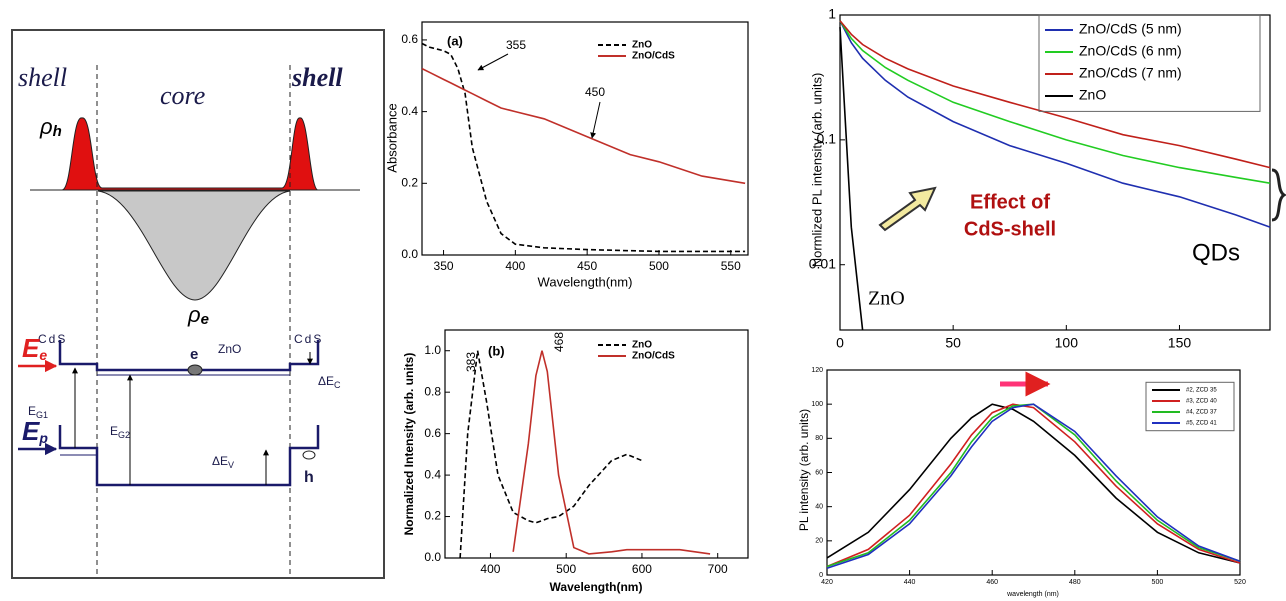  Describe the element at coordinates (57, 131) in the screenshot. I see `subscript: h` at that location.